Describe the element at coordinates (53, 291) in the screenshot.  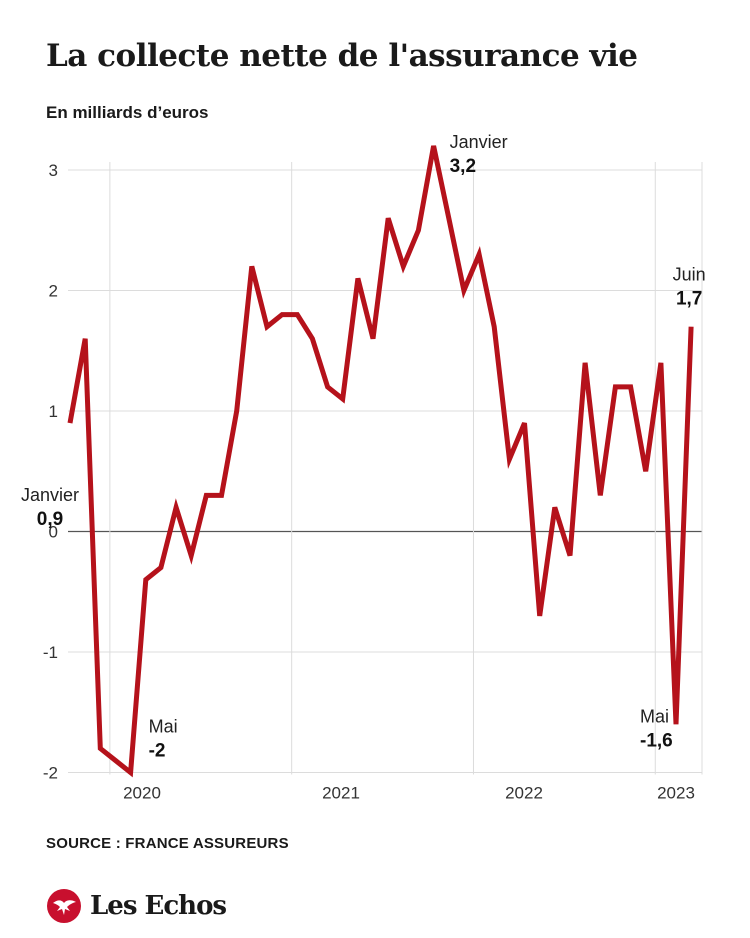
I see `y-tick-label: 2` at that location.